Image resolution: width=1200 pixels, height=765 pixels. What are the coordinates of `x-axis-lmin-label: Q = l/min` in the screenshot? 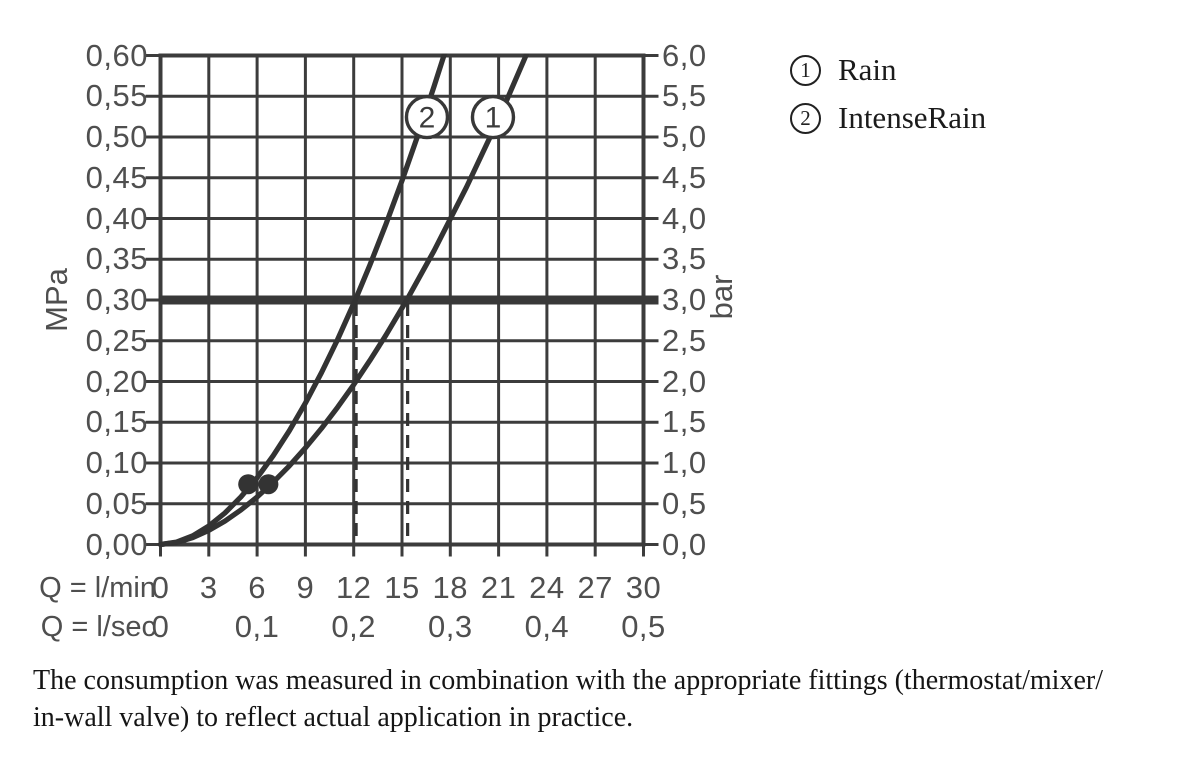 It's located at (97, 588).